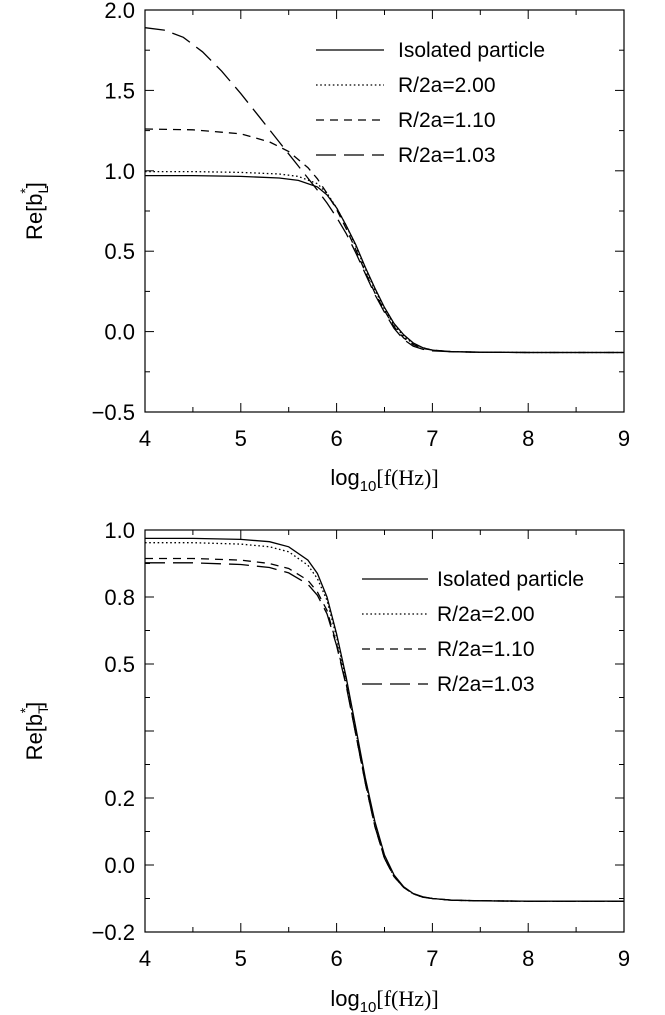 The image size is (665, 1015). What do you see at coordinates (119, 597) in the screenshot?
I see `y-tick-label: 0.8` at bounding box center [119, 597].